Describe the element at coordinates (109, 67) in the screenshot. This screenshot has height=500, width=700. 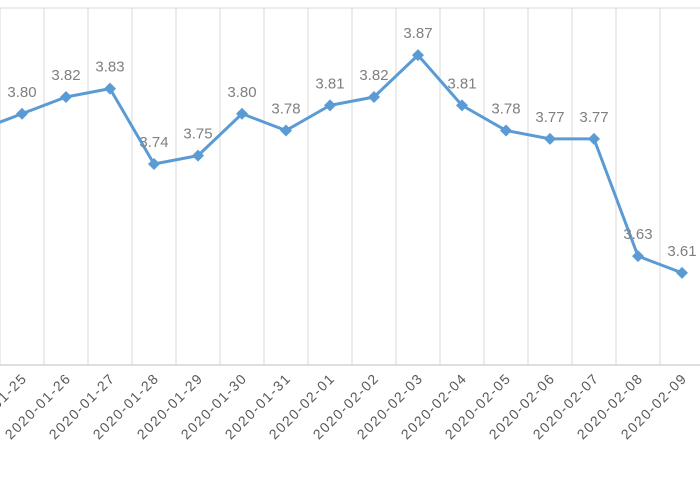
I see `data-label: 3.83` at that location.